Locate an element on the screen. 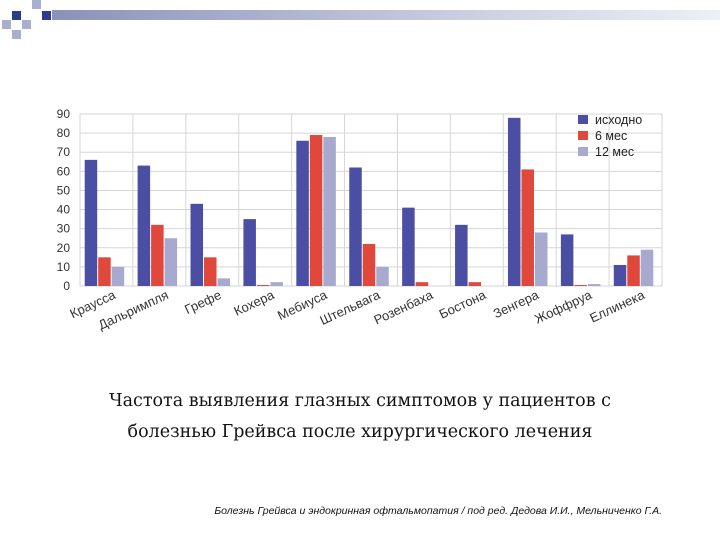 The height and width of the screenshot is (540, 720). y-tick-label: 40 is located at coordinates (64, 210).